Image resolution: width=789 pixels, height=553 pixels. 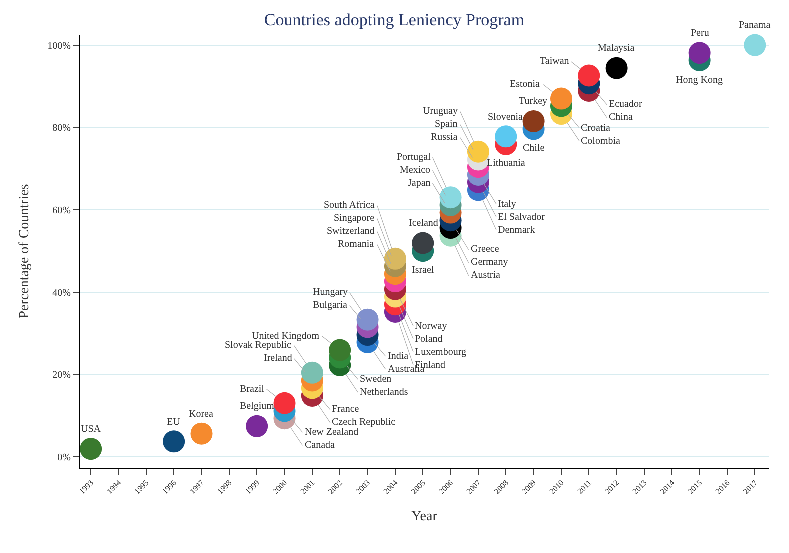 I want to click on annotation: Norway, so click(x=431, y=326).